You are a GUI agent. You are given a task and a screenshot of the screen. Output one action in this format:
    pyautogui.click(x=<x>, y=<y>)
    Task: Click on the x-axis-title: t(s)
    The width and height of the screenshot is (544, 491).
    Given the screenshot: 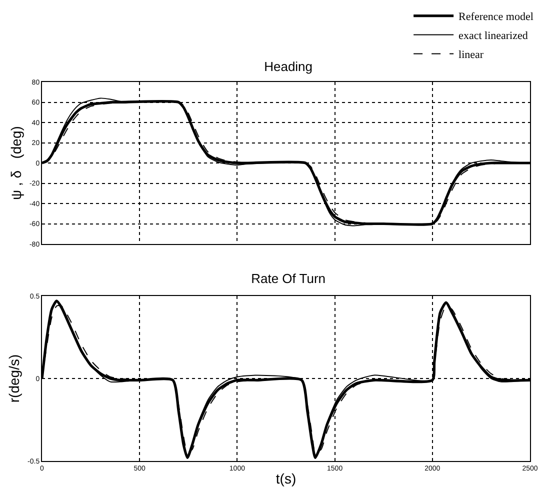 What is the action you would take?
    pyautogui.click(x=286, y=478)
    